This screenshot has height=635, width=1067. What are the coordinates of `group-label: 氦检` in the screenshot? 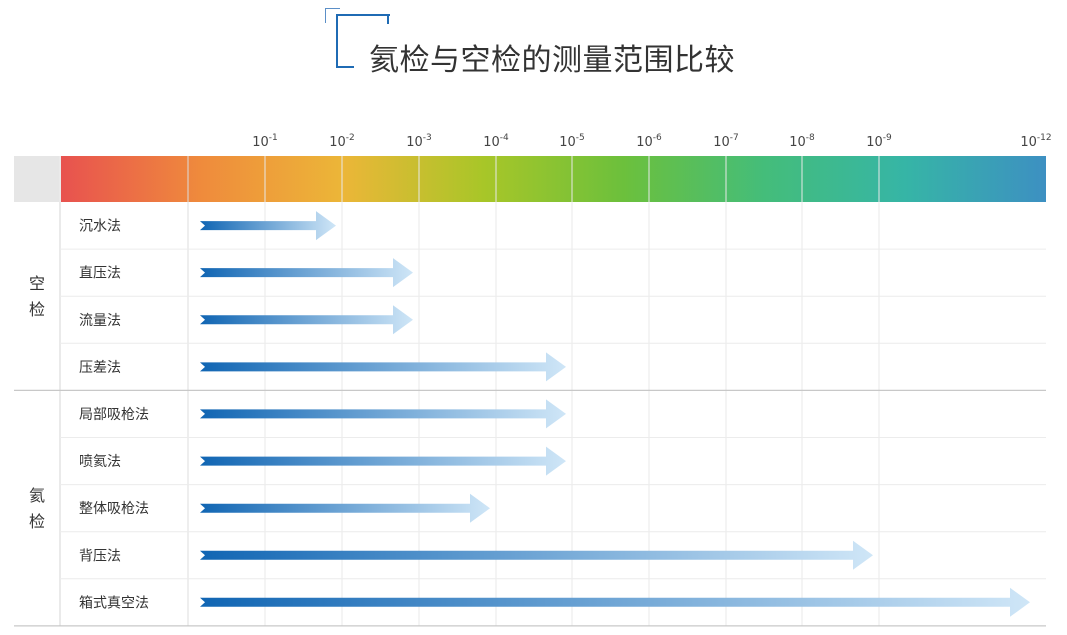 It's located at (37, 508).